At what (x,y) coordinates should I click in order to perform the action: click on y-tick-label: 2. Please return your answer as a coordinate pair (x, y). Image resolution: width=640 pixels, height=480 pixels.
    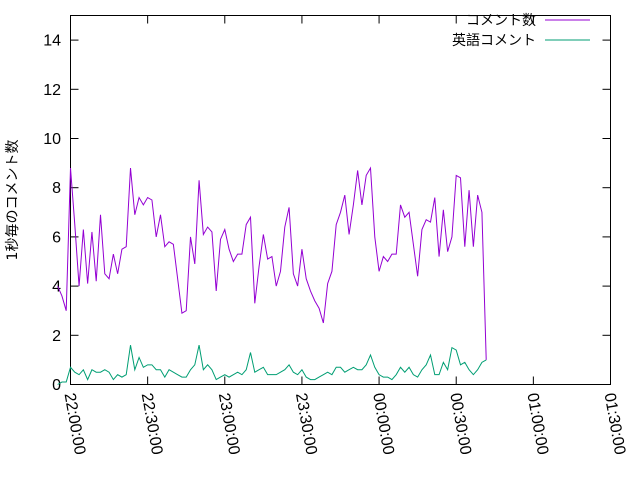
    Looking at the image, I should click on (56, 336).